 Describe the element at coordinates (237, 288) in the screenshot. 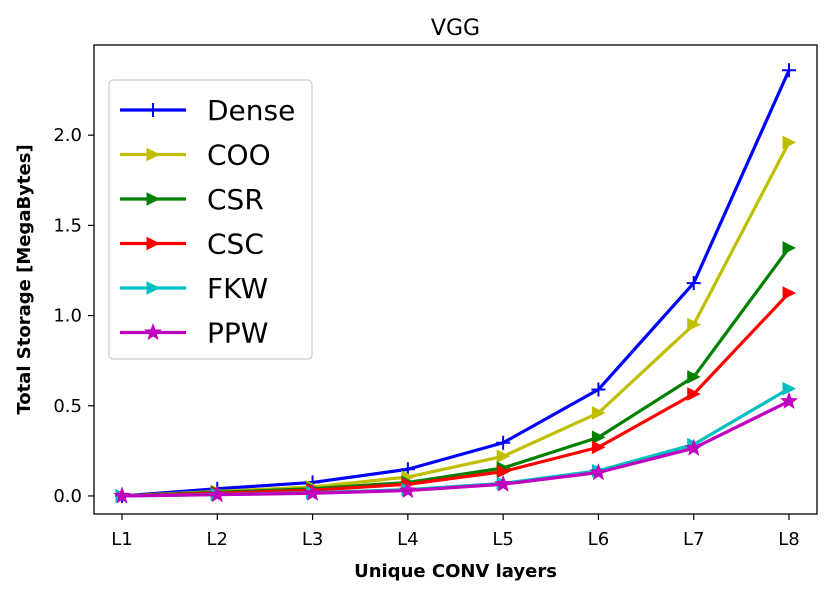

I see `legend-label: FKW` at that location.